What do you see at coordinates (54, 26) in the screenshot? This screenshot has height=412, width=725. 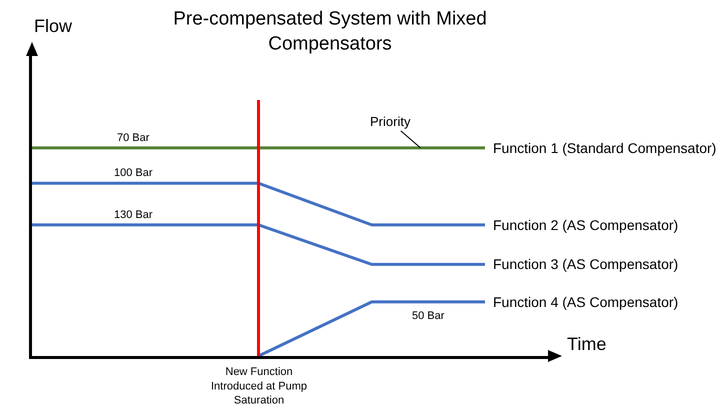 I see `text: Flow` at bounding box center [54, 26].